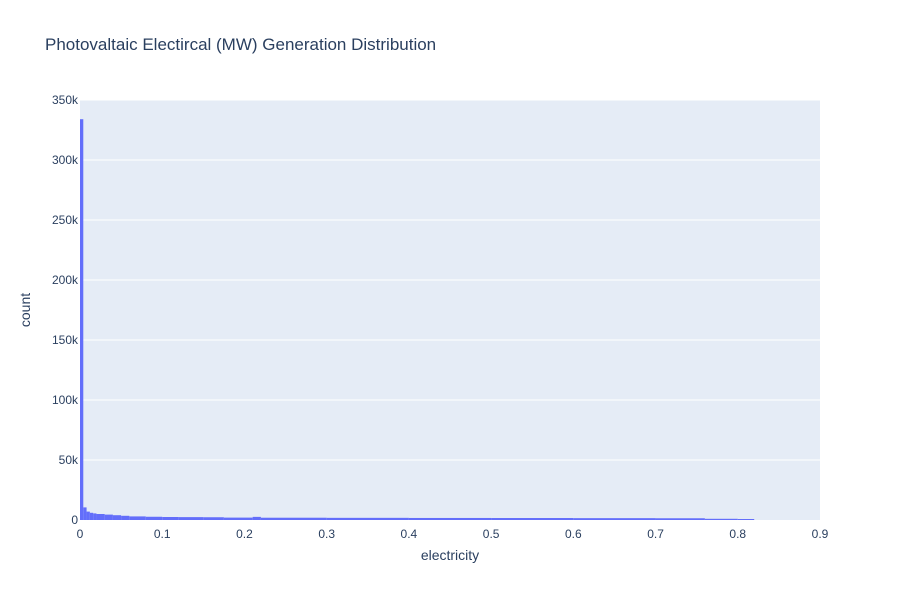 This screenshot has height=600, width=900. What do you see at coordinates (326, 534) in the screenshot?
I see `x-tick-label: 0.3` at bounding box center [326, 534].